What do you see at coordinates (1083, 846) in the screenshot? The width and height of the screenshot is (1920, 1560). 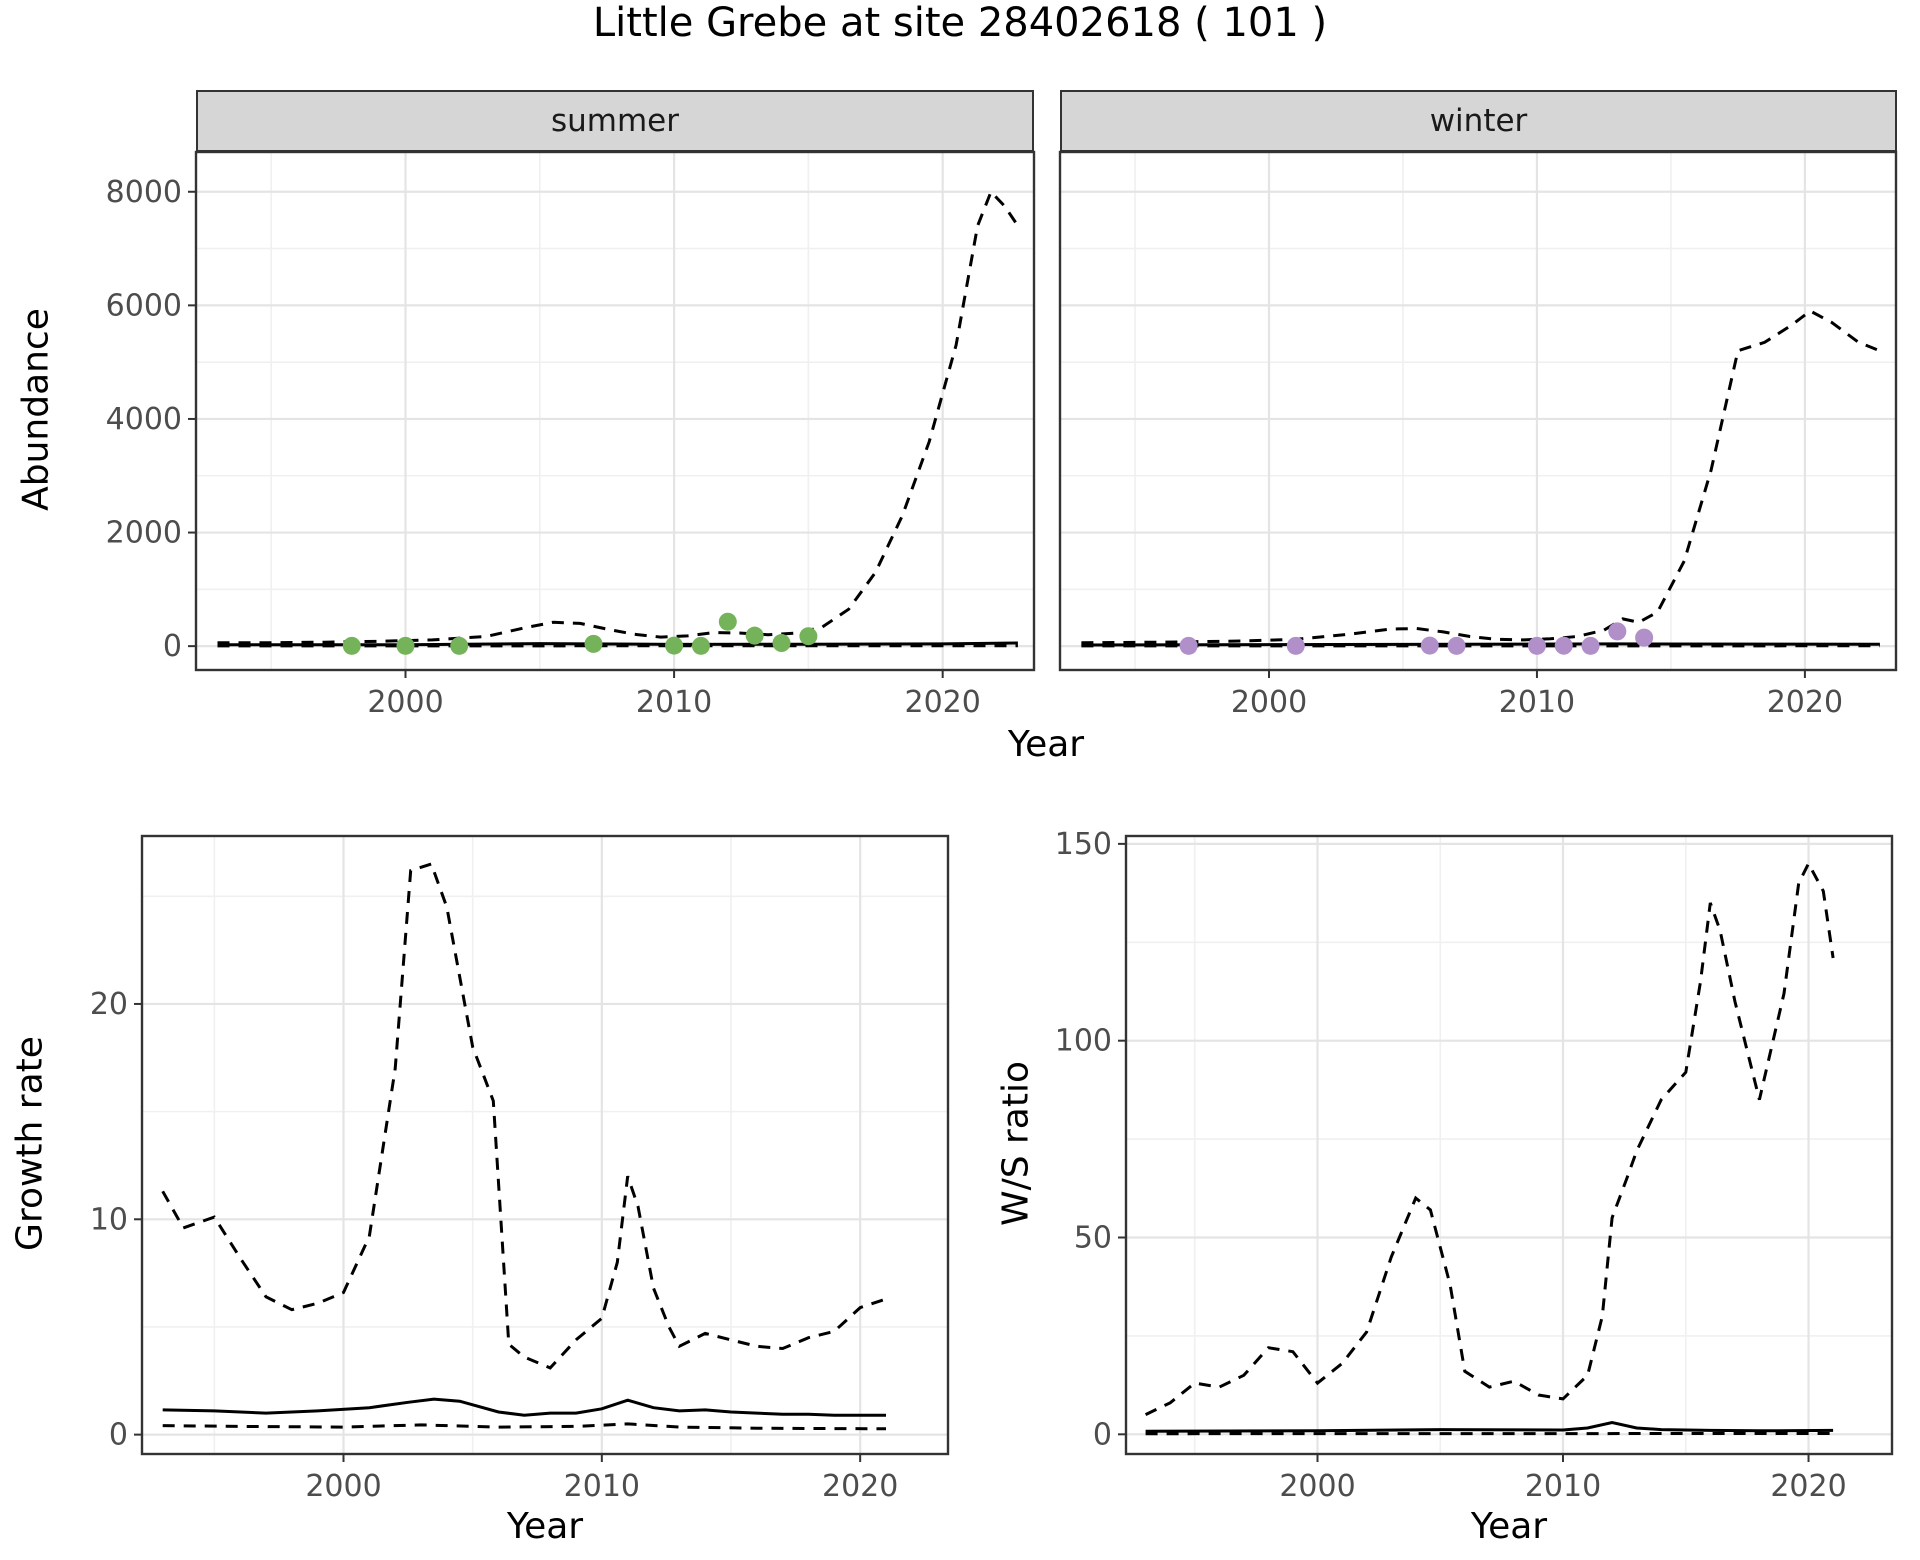 I see `svg-text: 150` at bounding box center [1083, 846].